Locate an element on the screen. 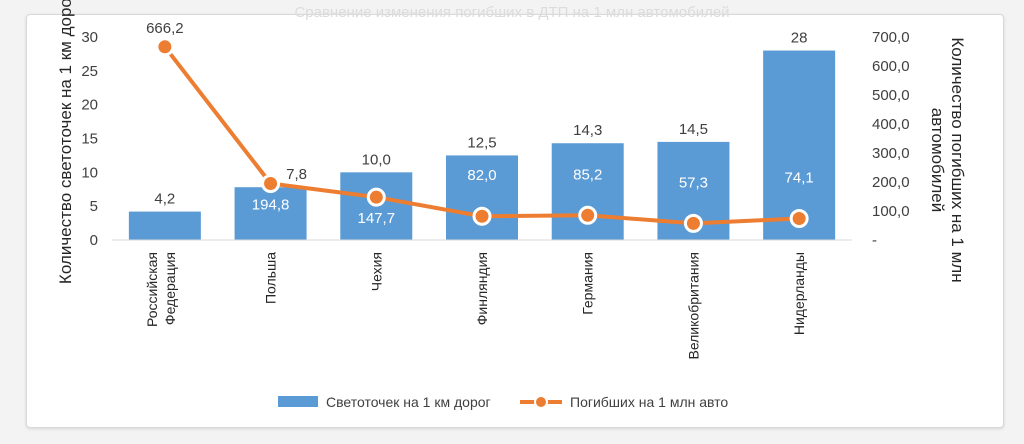 The image size is (1024, 444). right-tick-label: 200,0 is located at coordinates (891, 182).